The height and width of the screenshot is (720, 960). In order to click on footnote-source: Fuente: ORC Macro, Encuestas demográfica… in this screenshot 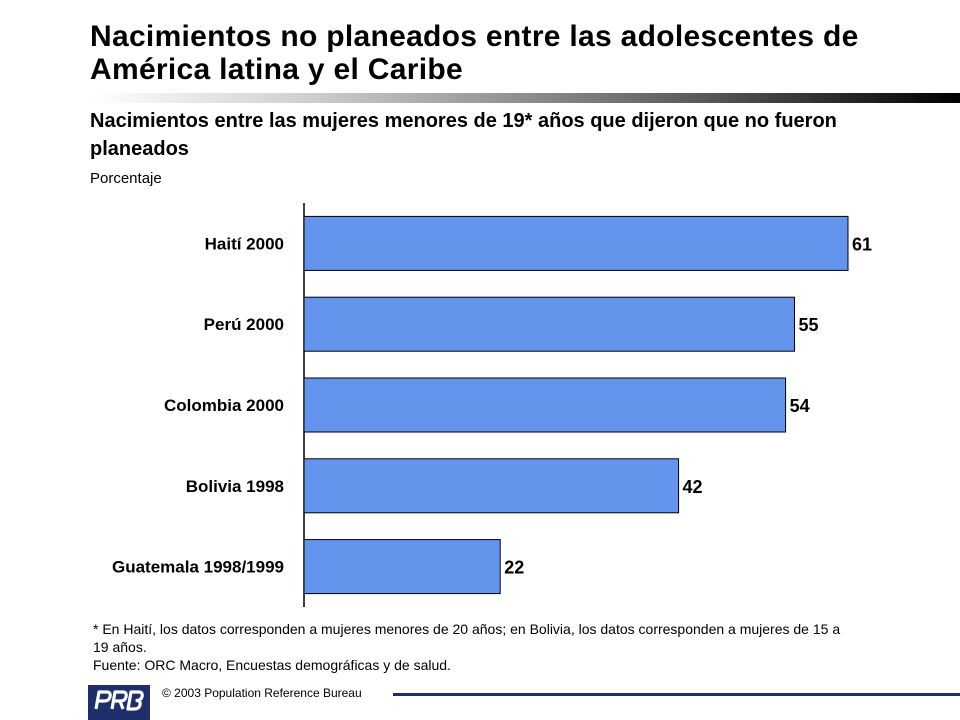, I will do `click(272, 665)`.